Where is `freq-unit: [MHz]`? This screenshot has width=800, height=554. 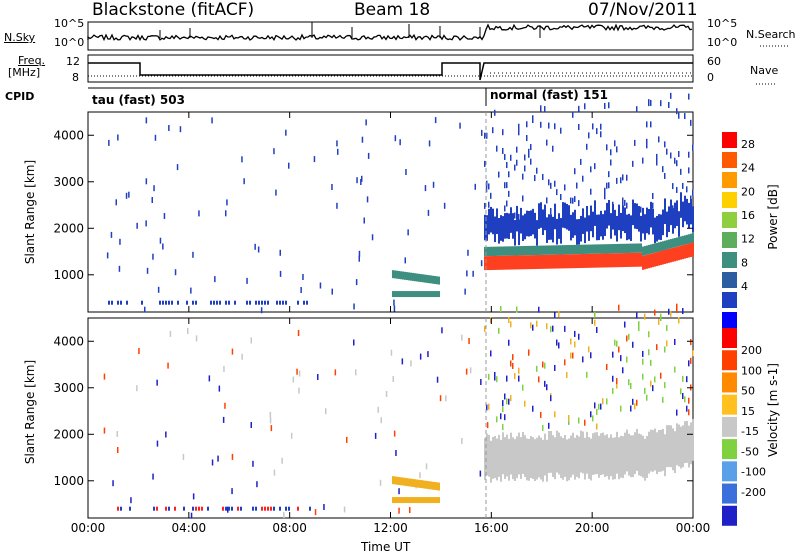 freq-unit: [MHz] is located at coordinates (24, 72).